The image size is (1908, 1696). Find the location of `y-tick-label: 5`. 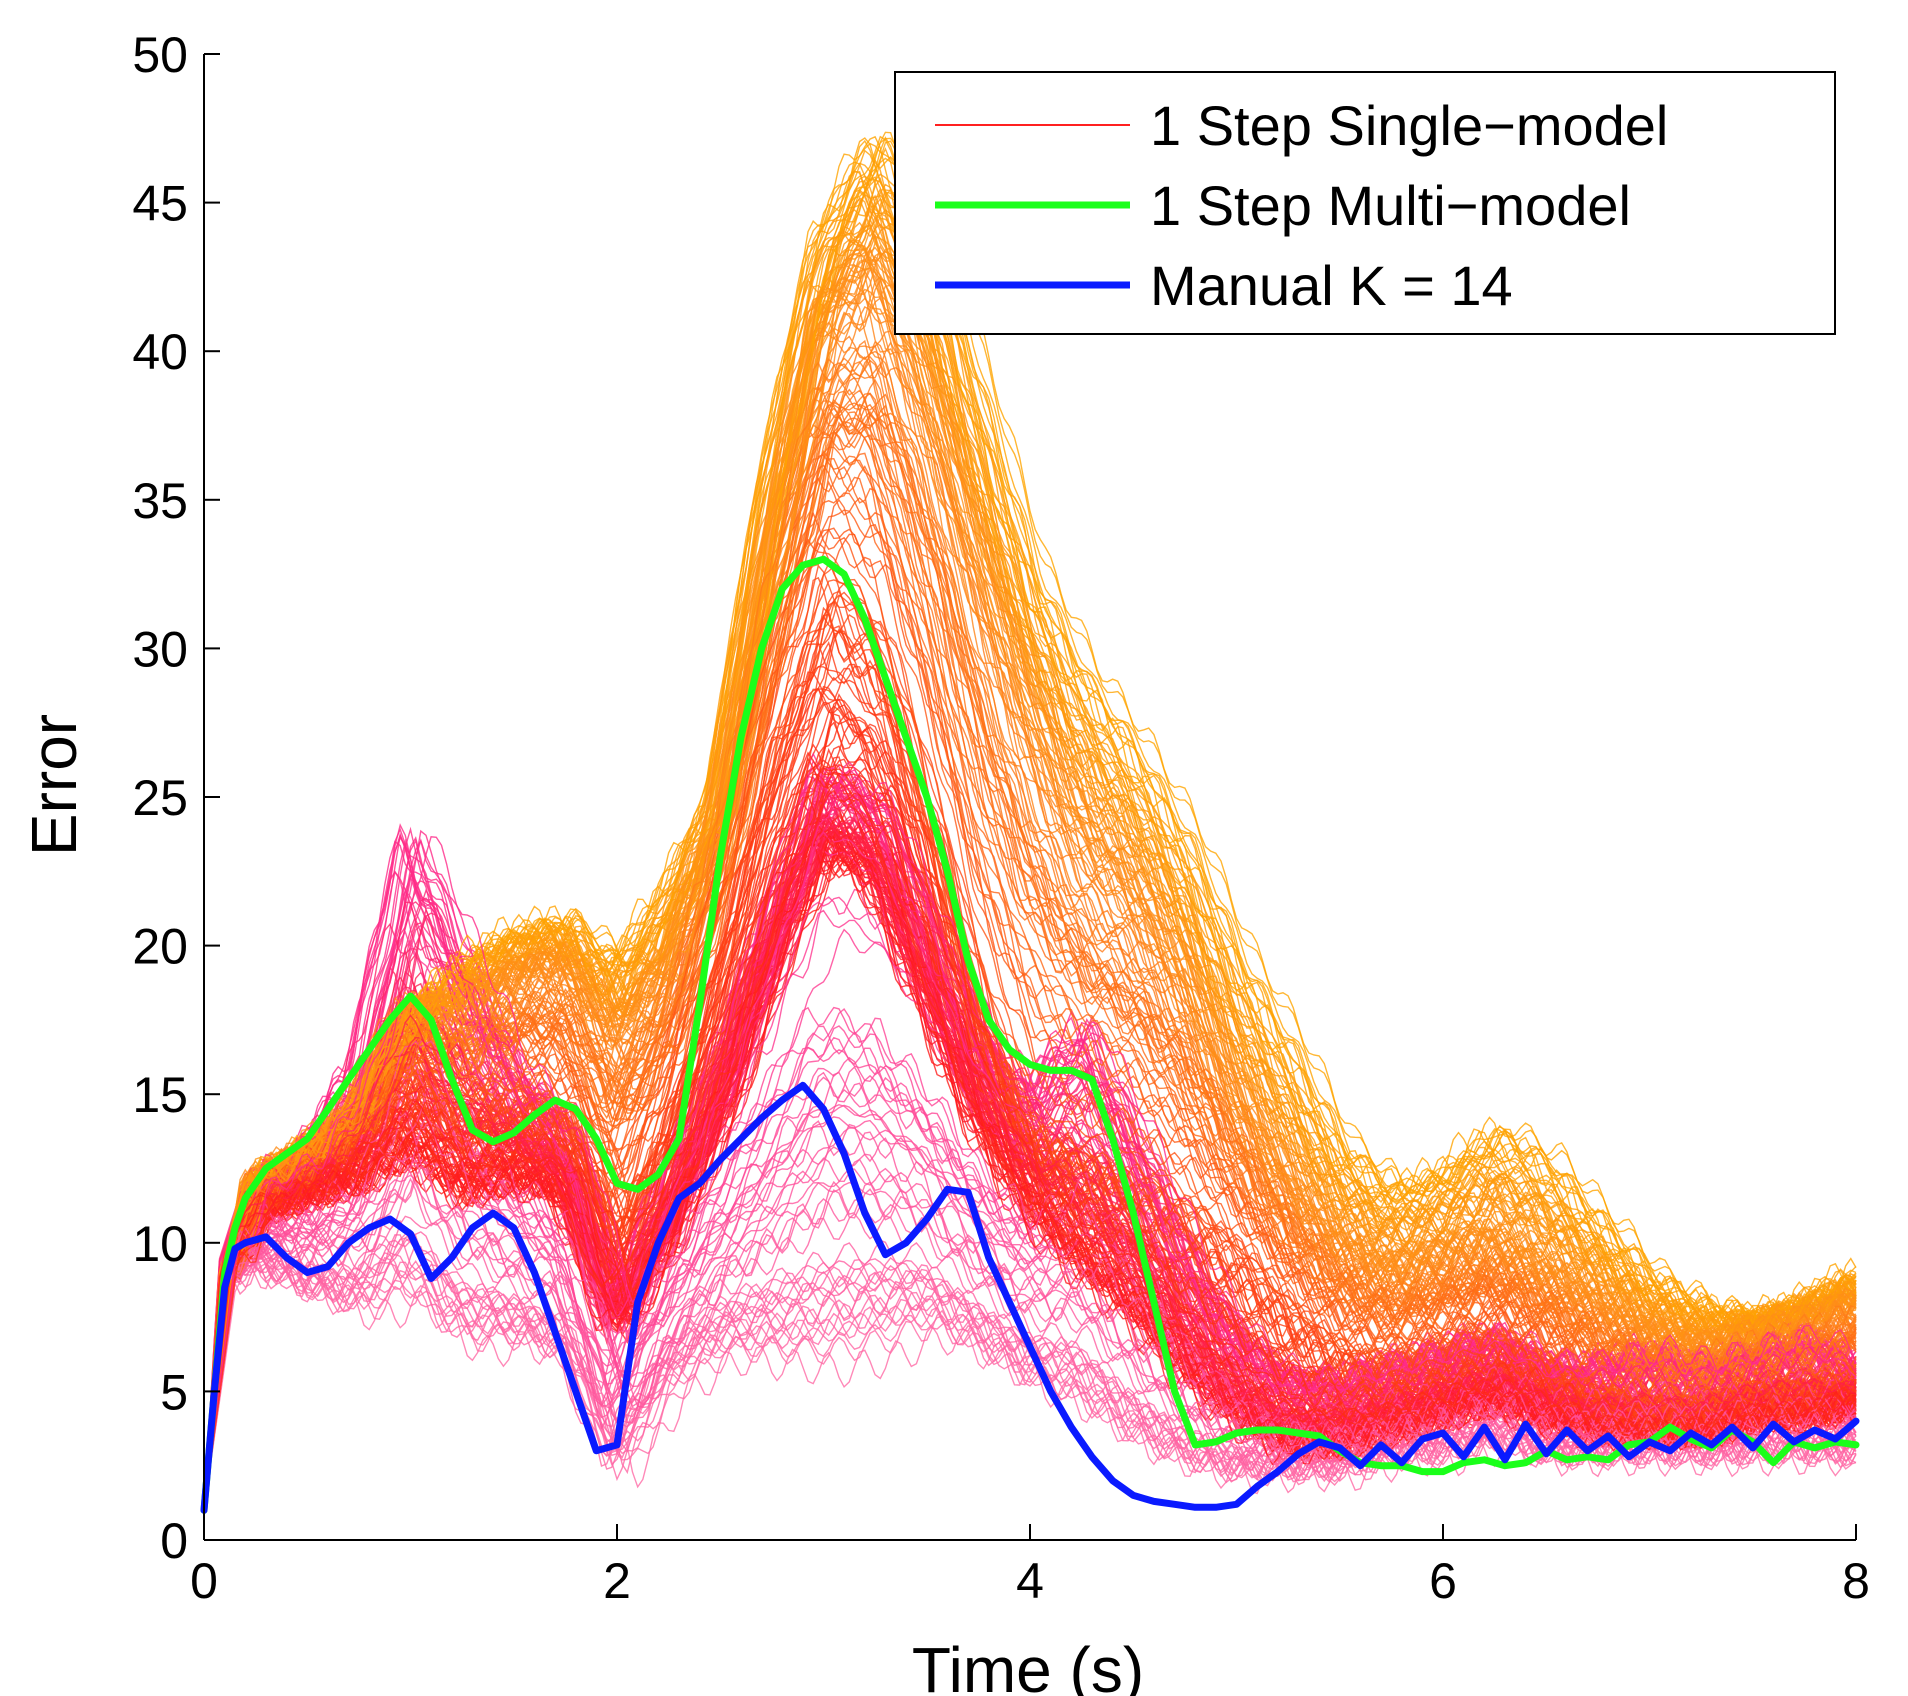

y-tick-label: 5 is located at coordinates (174, 1392).